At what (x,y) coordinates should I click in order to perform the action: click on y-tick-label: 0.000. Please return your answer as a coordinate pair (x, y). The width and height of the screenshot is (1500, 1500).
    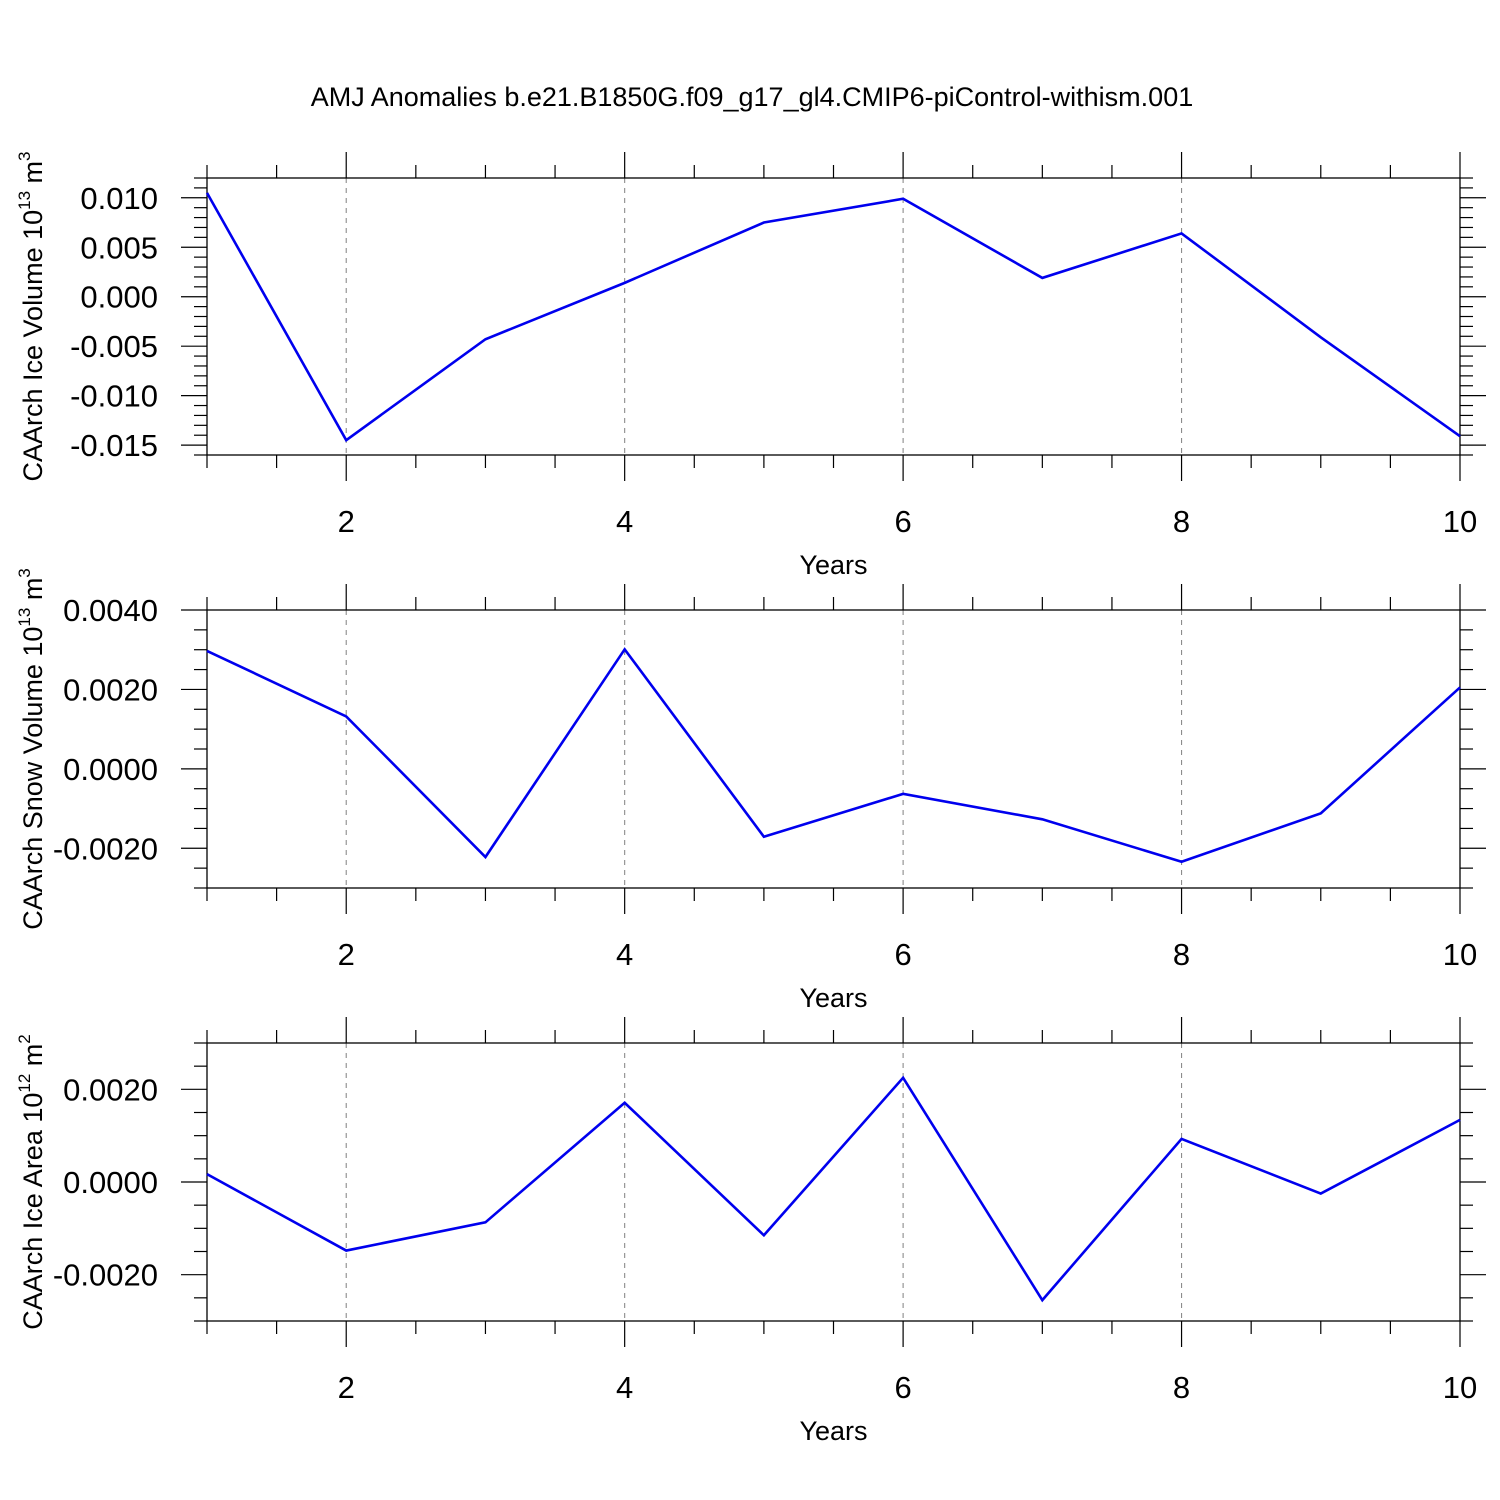
    Looking at the image, I should click on (119, 297).